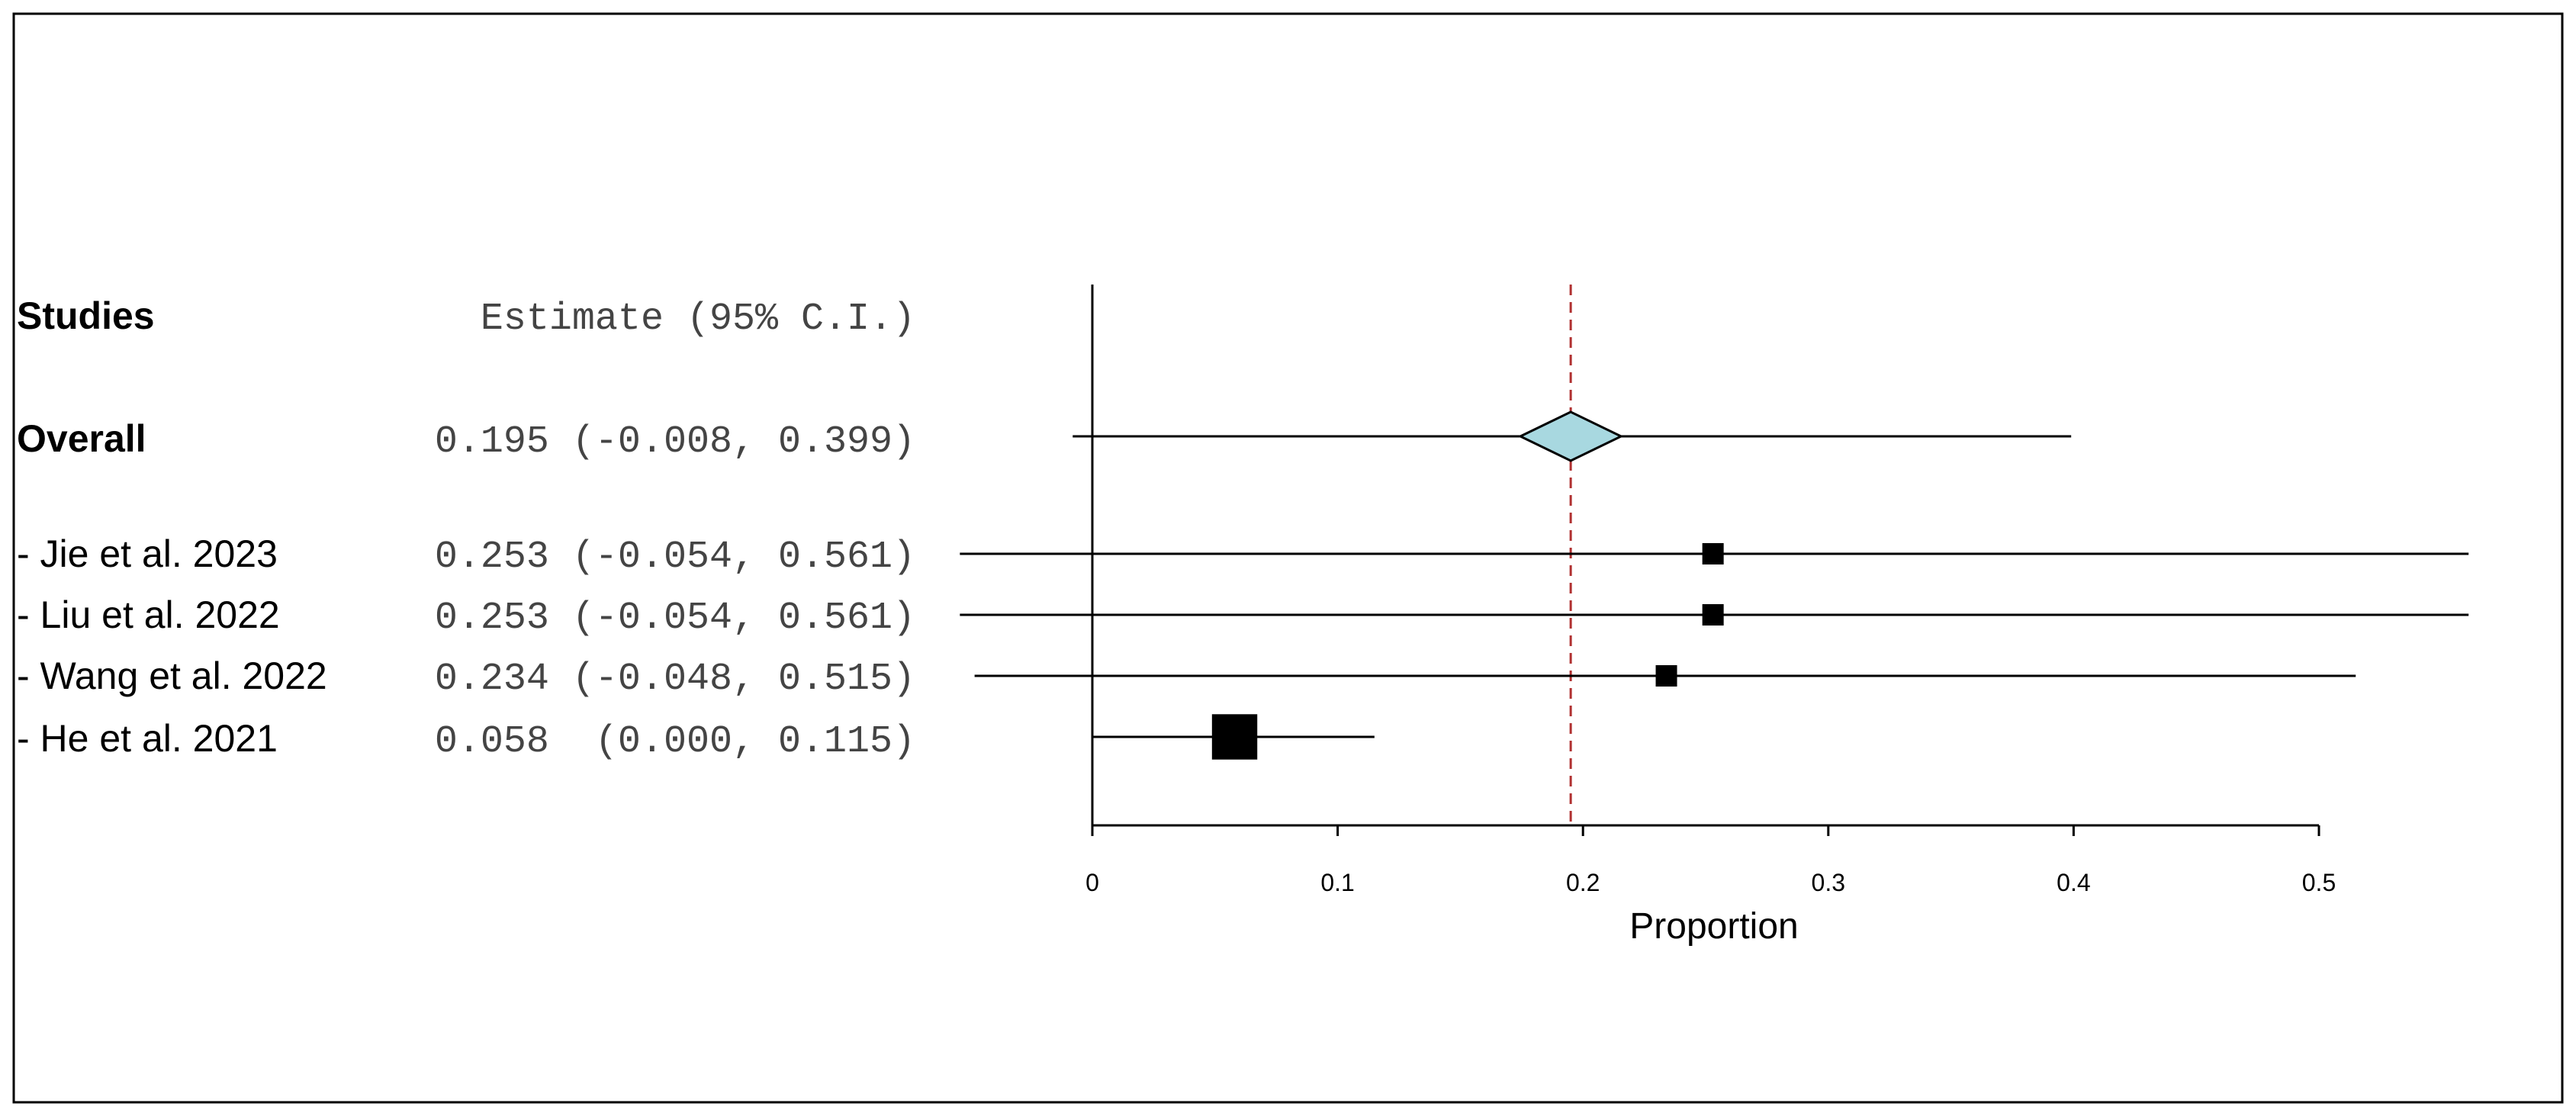  What do you see at coordinates (147, 738) in the screenshot?
I see `study-label-3: - He et al. 2021` at bounding box center [147, 738].